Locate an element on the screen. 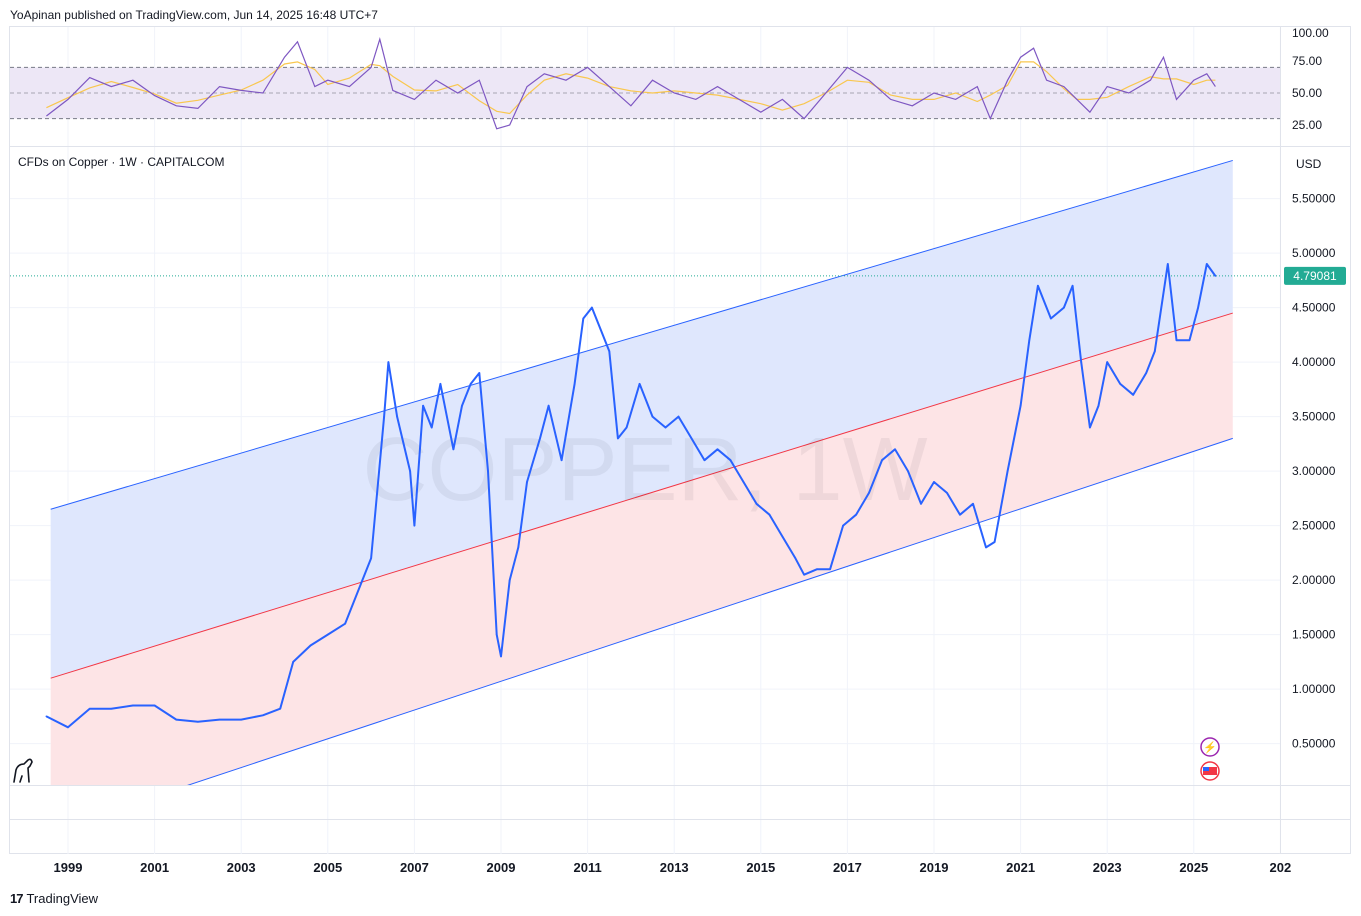 The width and height of the screenshot is (1361, 916). rsi-line is located at coordinates (631, 83).